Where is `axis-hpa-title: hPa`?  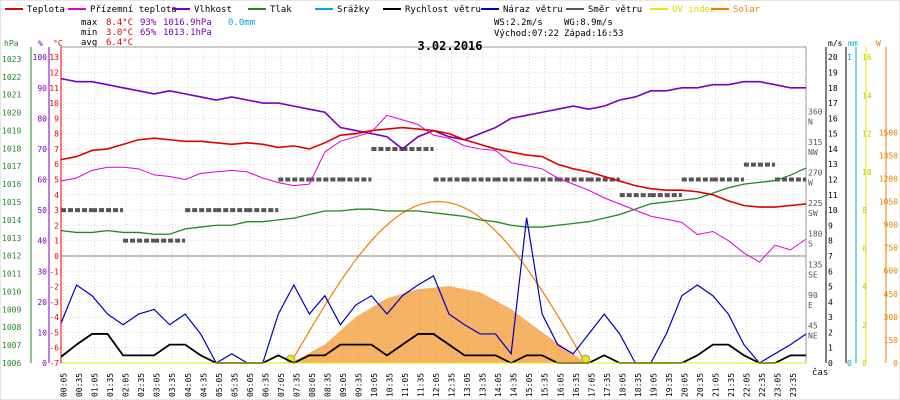 axis-hpa-title: hPa is located at coordinates (11, 43).